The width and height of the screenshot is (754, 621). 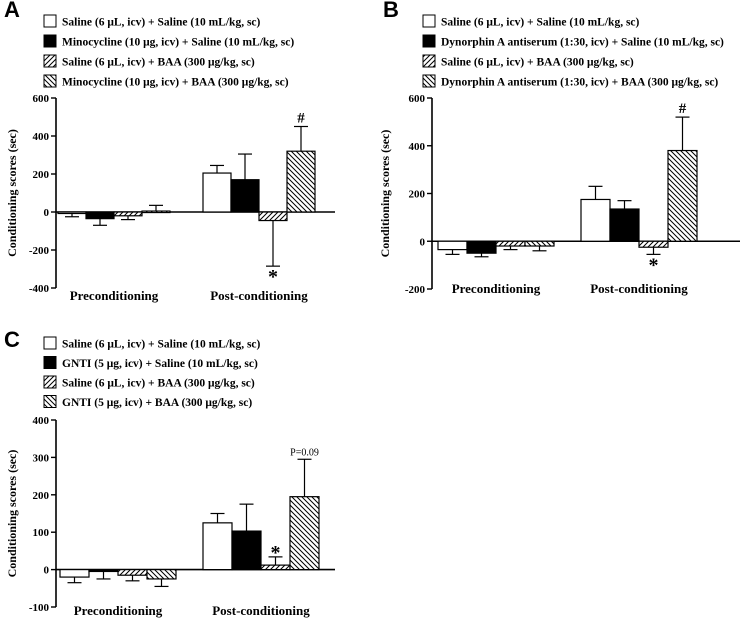 What do you see at coordinates (391, 11) in the screenshot?
I see `panel-letter: B` at bounding box center [391, 11].